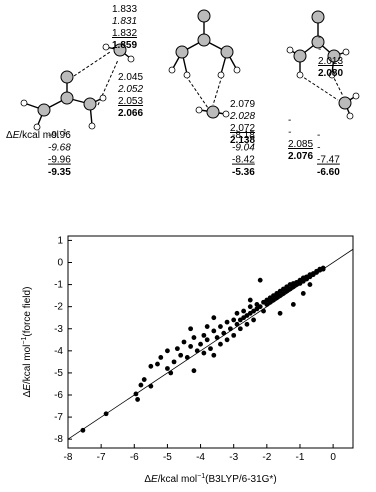  I want to click on x-tick-label: -6, so click(134, 457).